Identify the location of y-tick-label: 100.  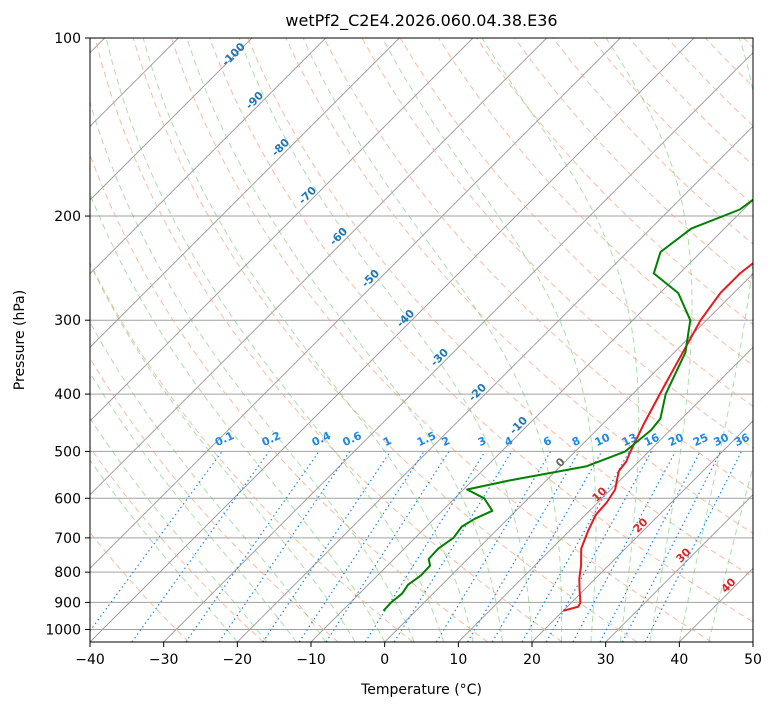
(67, 39).